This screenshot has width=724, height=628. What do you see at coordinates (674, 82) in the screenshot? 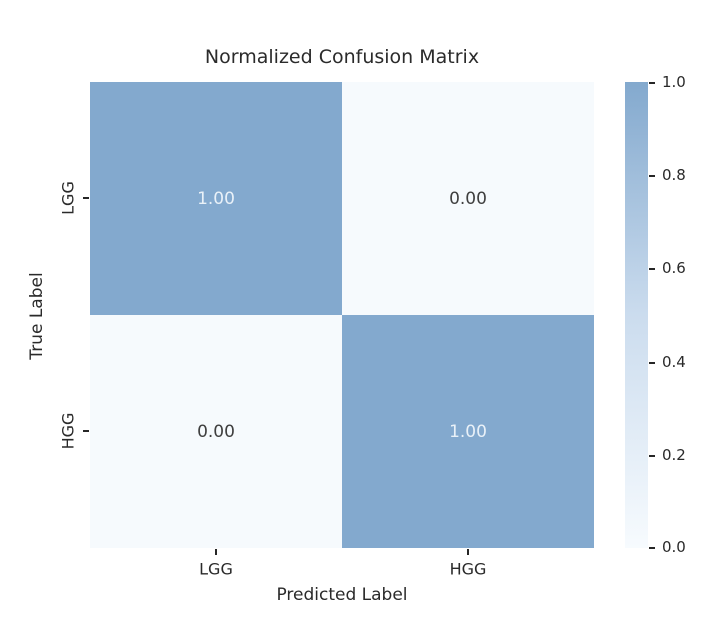
I see `colorbar-tick-label: 1.0` at bounding box center [674, 82].